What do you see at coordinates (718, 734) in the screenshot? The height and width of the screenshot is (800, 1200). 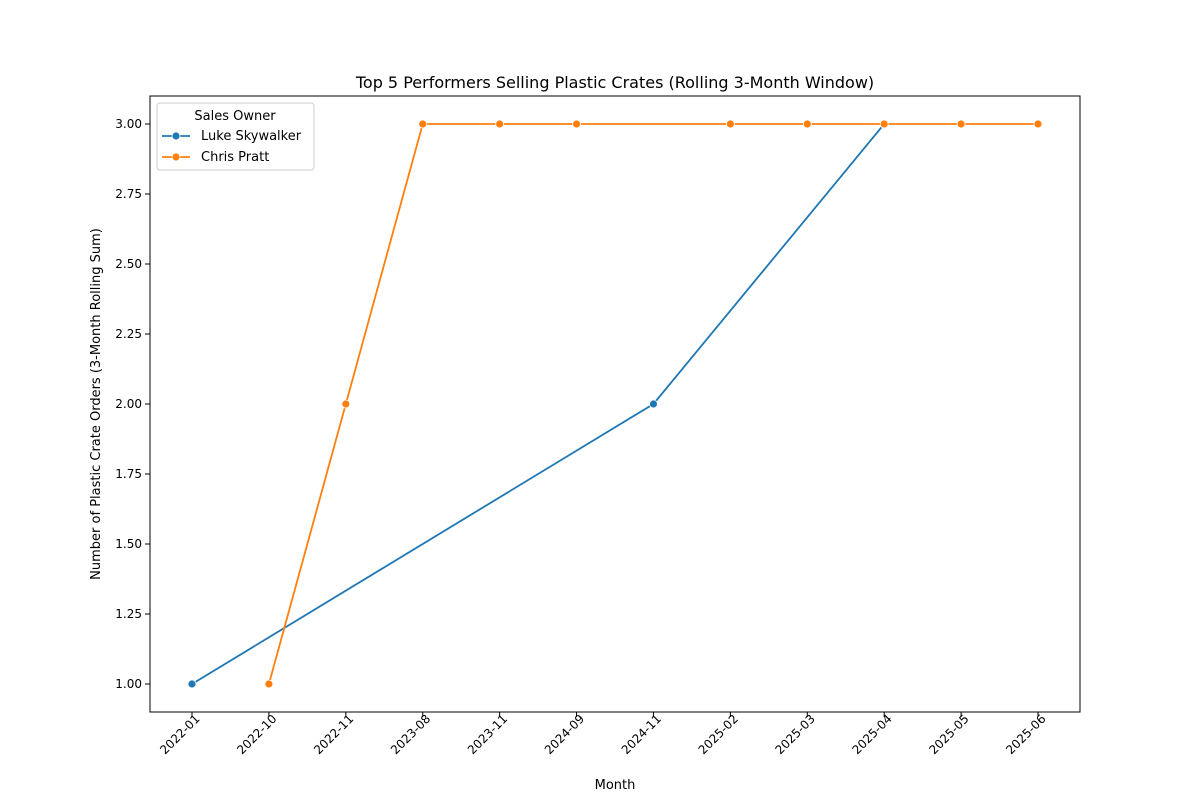 I see `x-tick-label: 2025-02` at bounding box center [718, 734].